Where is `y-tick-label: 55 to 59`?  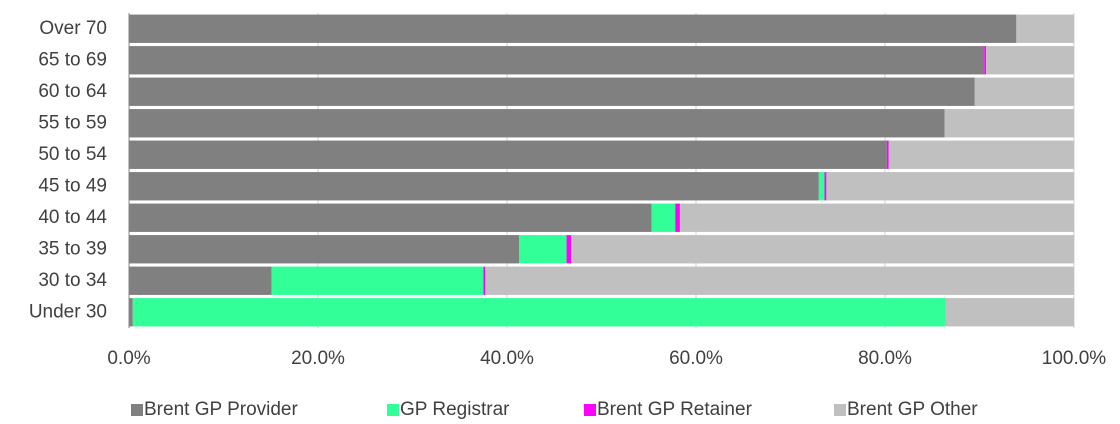
y-tick-label: 55 to 59 is located at coordinates (72, 122).